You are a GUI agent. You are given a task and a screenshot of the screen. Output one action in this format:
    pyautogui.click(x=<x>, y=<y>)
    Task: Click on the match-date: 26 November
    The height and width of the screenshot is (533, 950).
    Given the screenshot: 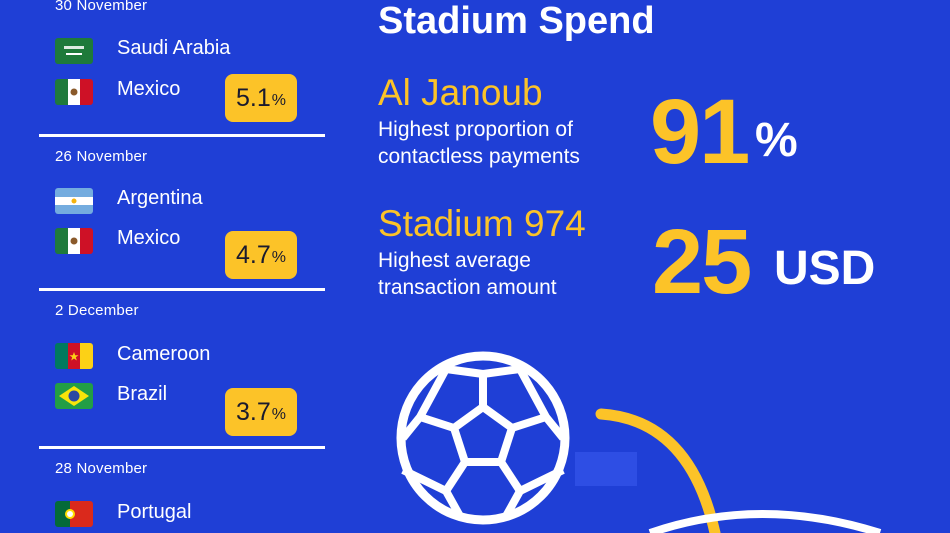 What is the action you would take?
    pyautogui.click(x=101, y=156)
    